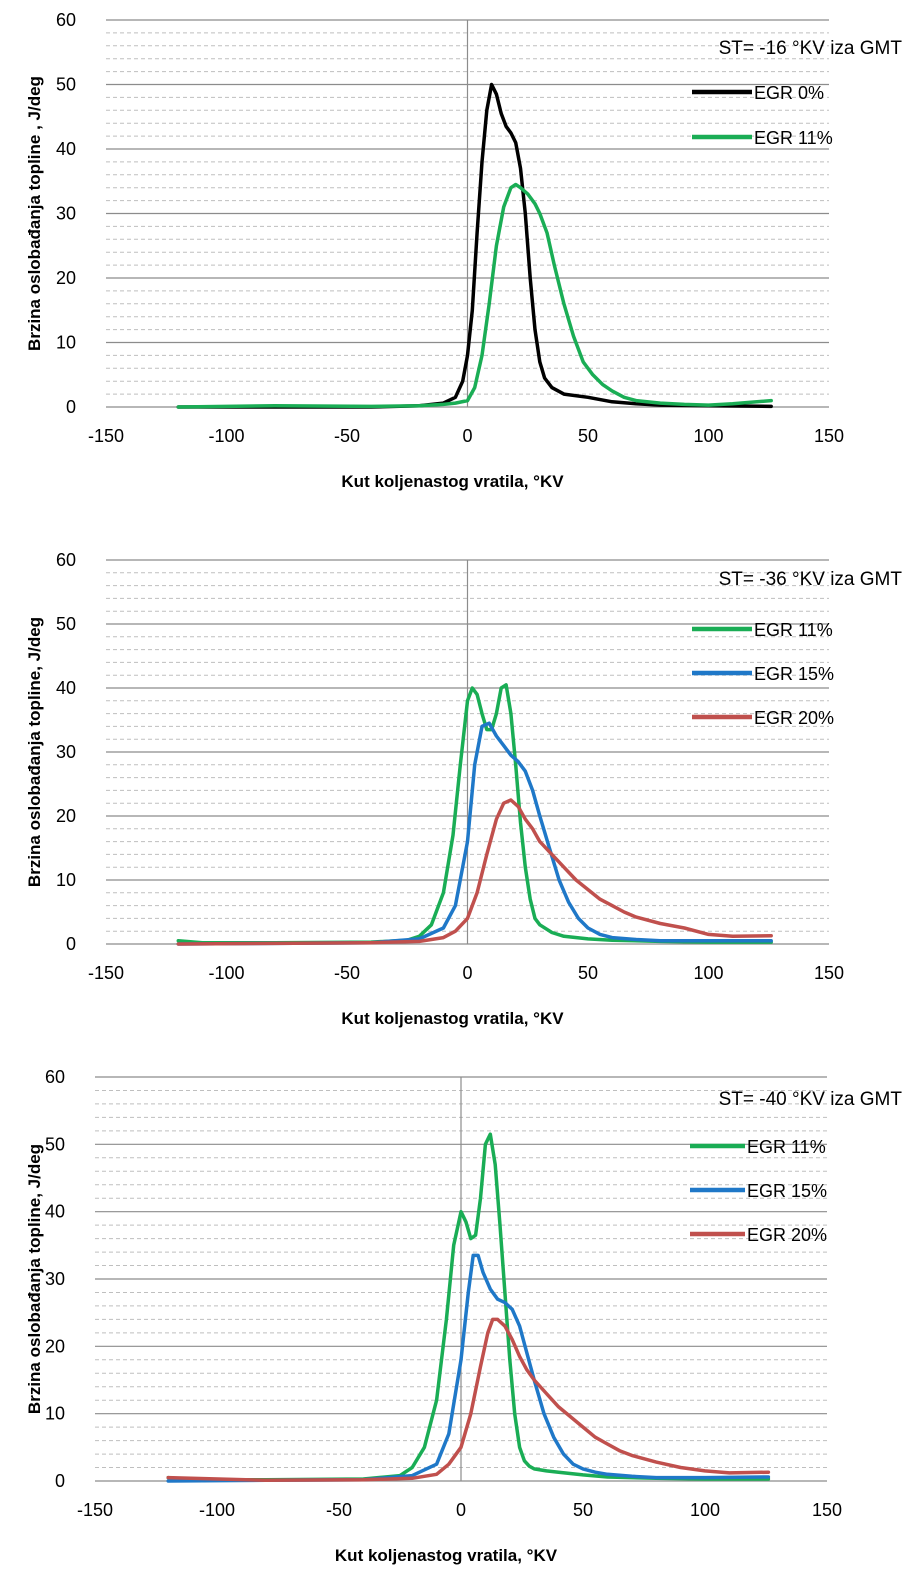  What do you see at coordinates (811, 1099) in the screenshot?
I see `chart-annotation: ST= -40 °KV iza GMT` at bounding box center [811, 1099].